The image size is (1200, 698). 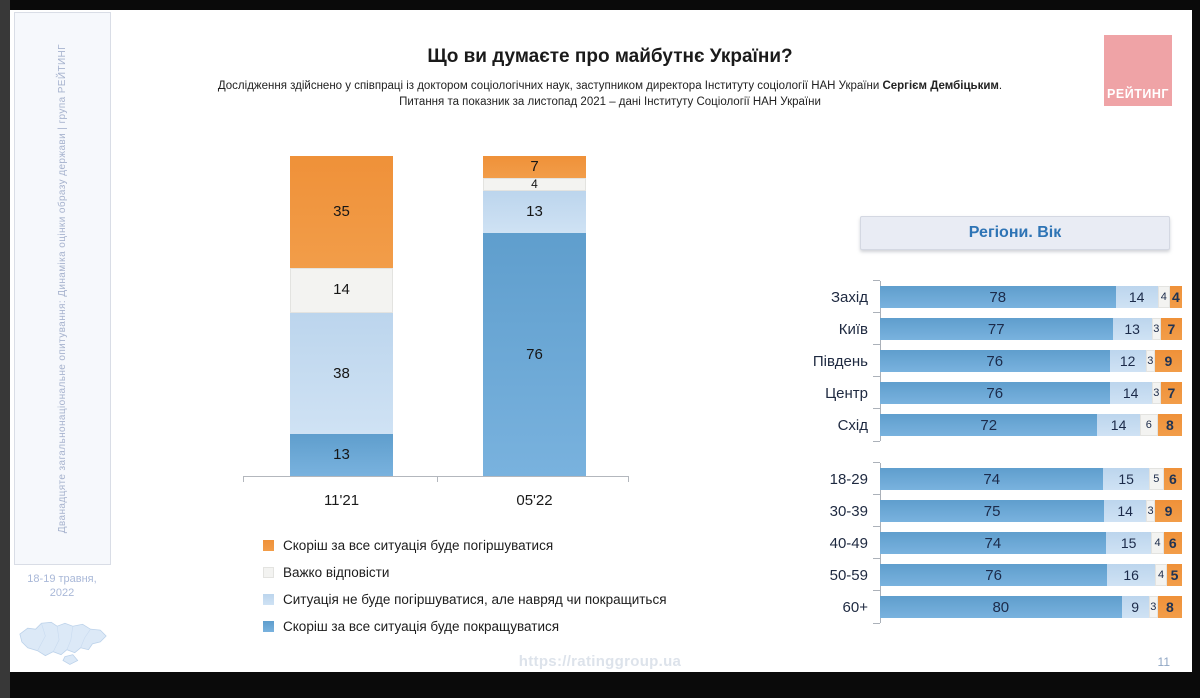 I want to click on row-bar: 76 16 4 5, so click(x=1027, y=572).